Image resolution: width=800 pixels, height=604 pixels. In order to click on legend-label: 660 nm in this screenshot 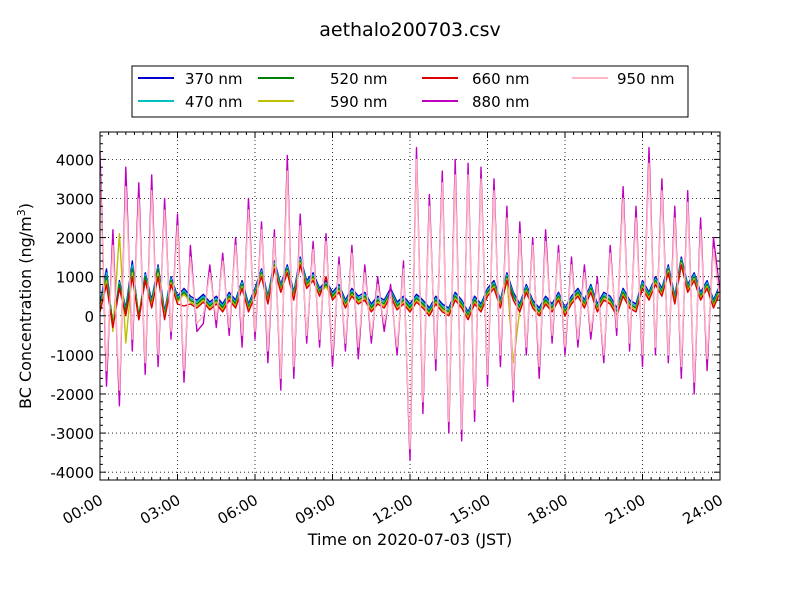, I will do `click(501, 79)`.